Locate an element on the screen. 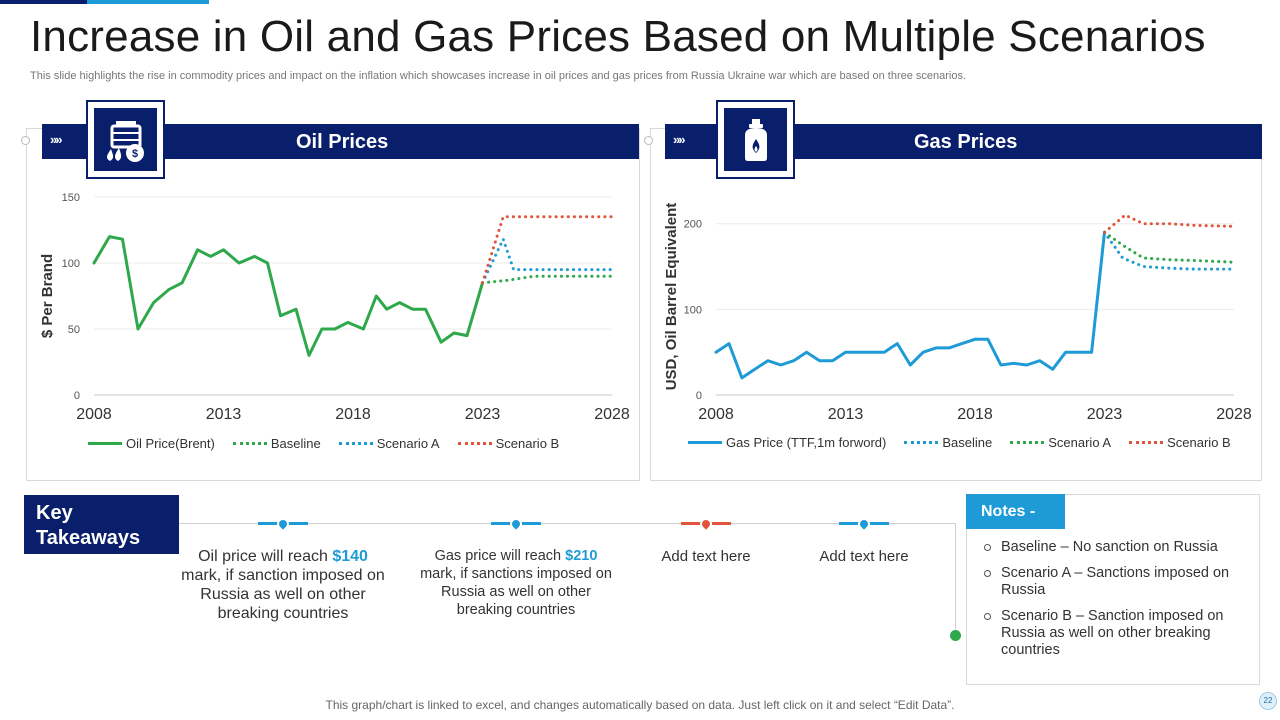 This screenshot has height=720, width=1280. oil-x-tick-label: 2018 is located at coordinates (353, 414).